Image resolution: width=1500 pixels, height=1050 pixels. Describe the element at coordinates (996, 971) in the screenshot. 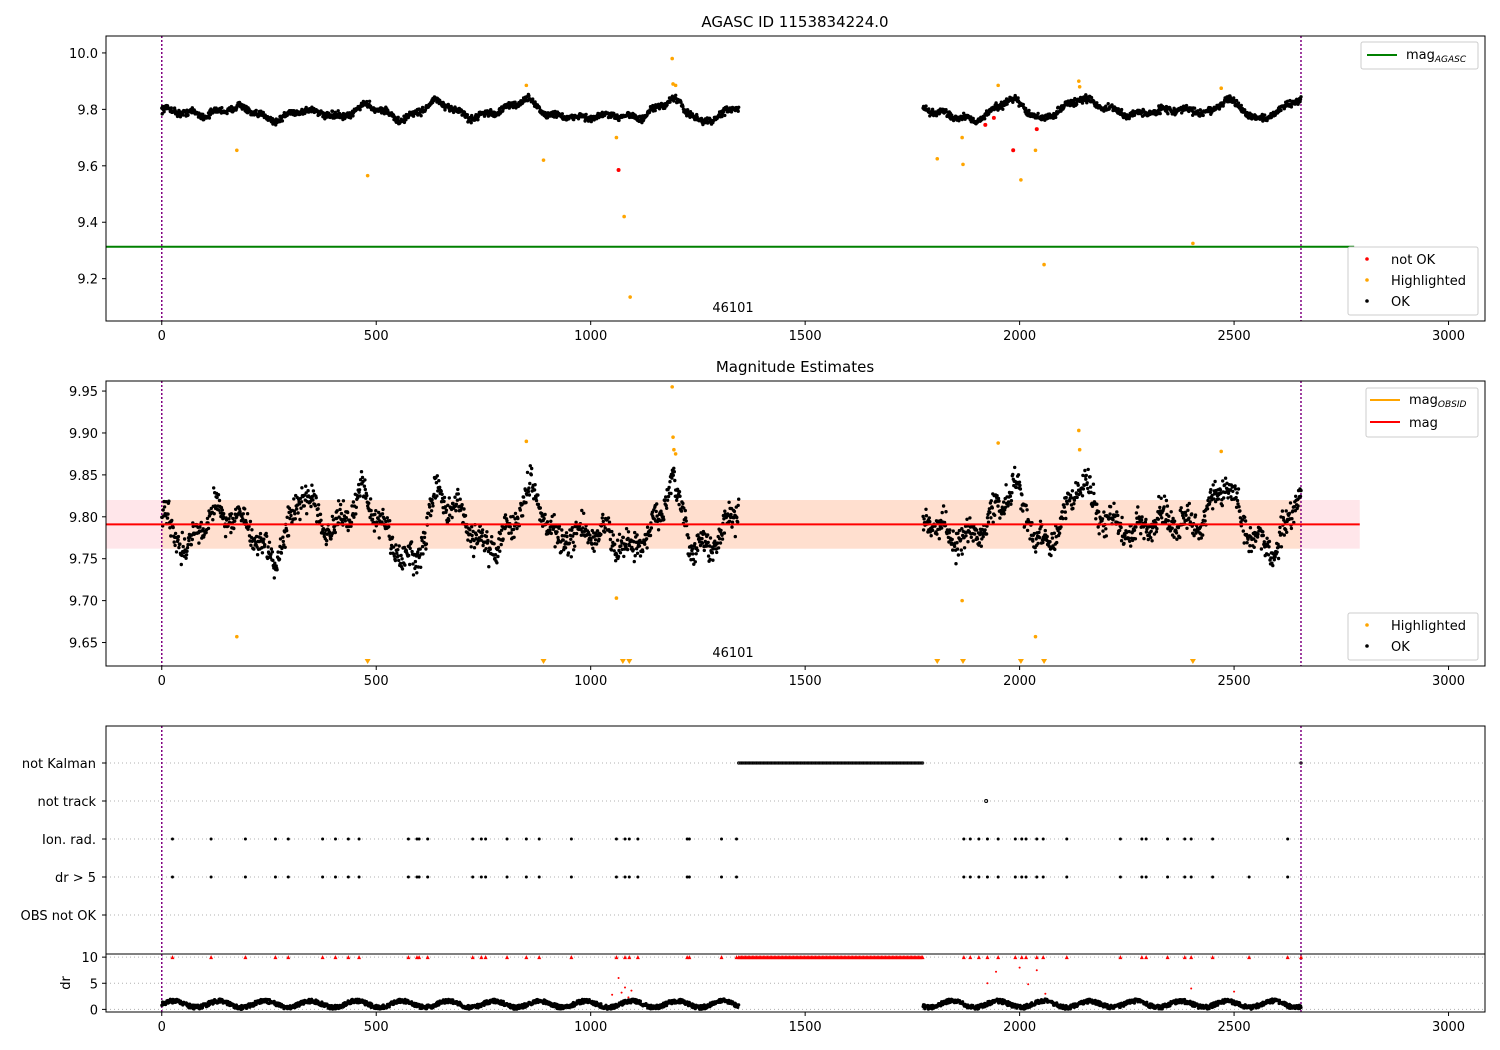

I see `dr-outlier-point` at that location.